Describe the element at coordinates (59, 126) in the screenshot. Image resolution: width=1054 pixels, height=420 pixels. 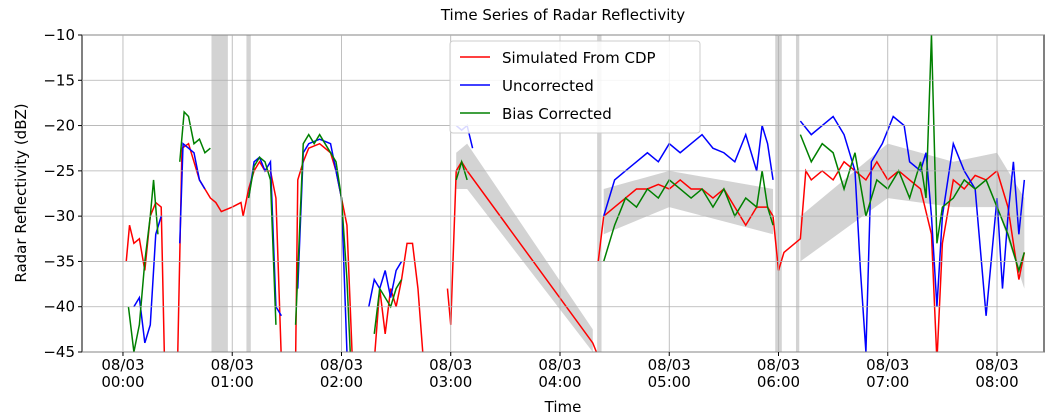
I see `y-tick-label: −20` at that location.